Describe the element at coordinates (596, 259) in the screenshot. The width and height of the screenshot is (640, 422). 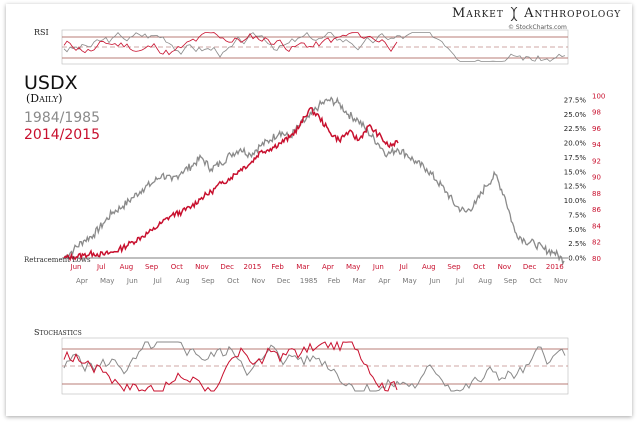
I see `y-tick-usdx: 80` at that location.